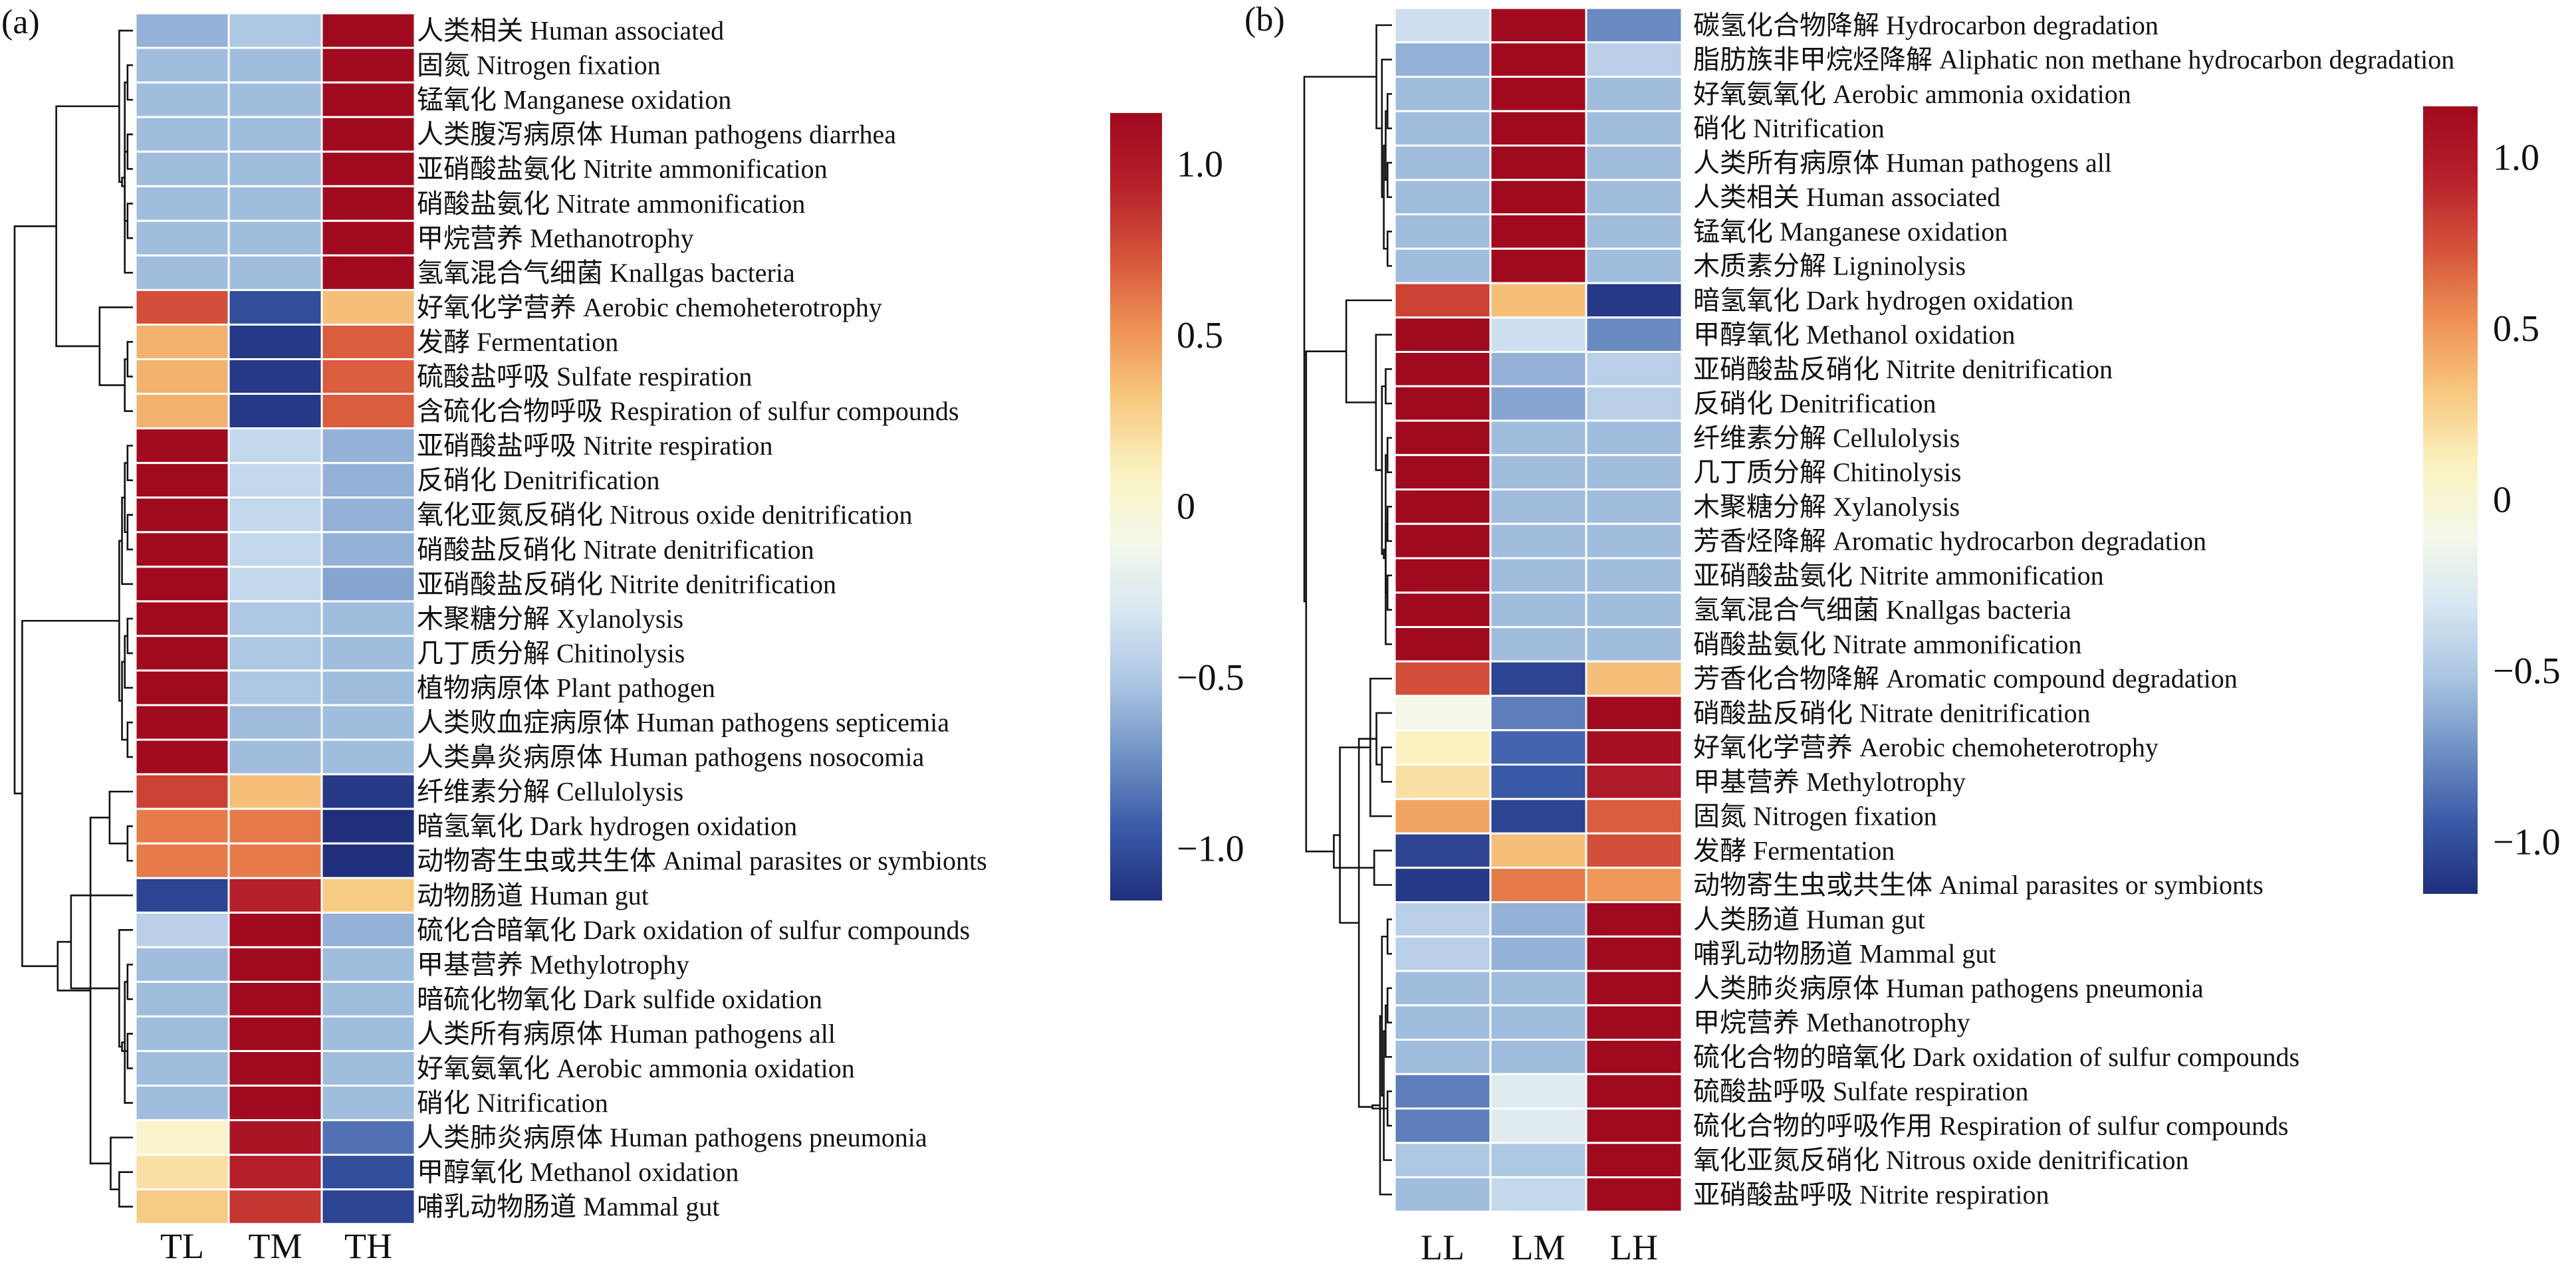 This screenshot has width=2576, height=1272. I want to click on row-label: 硝酸盐氨化 Nitrate ammonification, so click(611, 204).